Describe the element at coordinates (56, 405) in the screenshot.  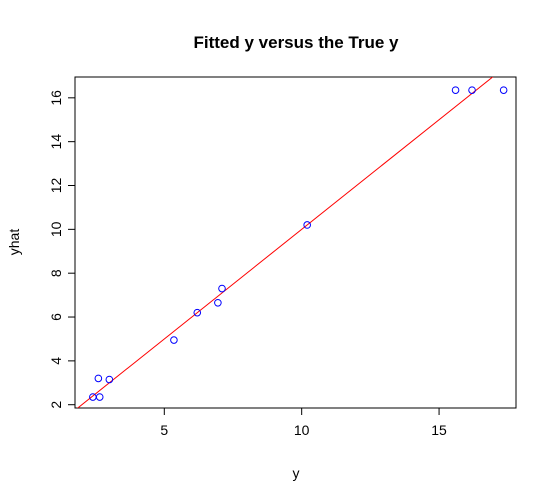
I see `y-tick-label: 2` at that location.